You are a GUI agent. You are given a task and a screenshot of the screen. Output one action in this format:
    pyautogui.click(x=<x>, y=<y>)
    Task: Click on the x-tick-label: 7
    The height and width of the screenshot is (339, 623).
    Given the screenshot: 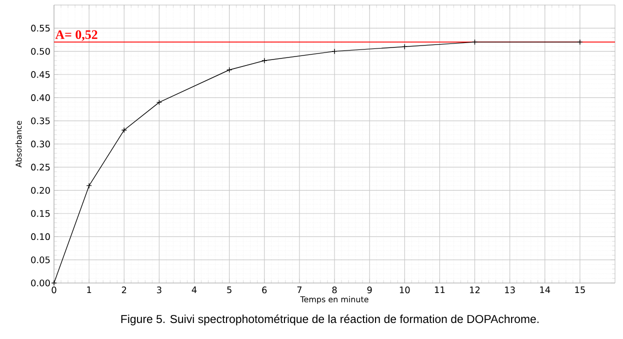 What is the action you would take?
    pyautogui.click(x=299, y=290)
    